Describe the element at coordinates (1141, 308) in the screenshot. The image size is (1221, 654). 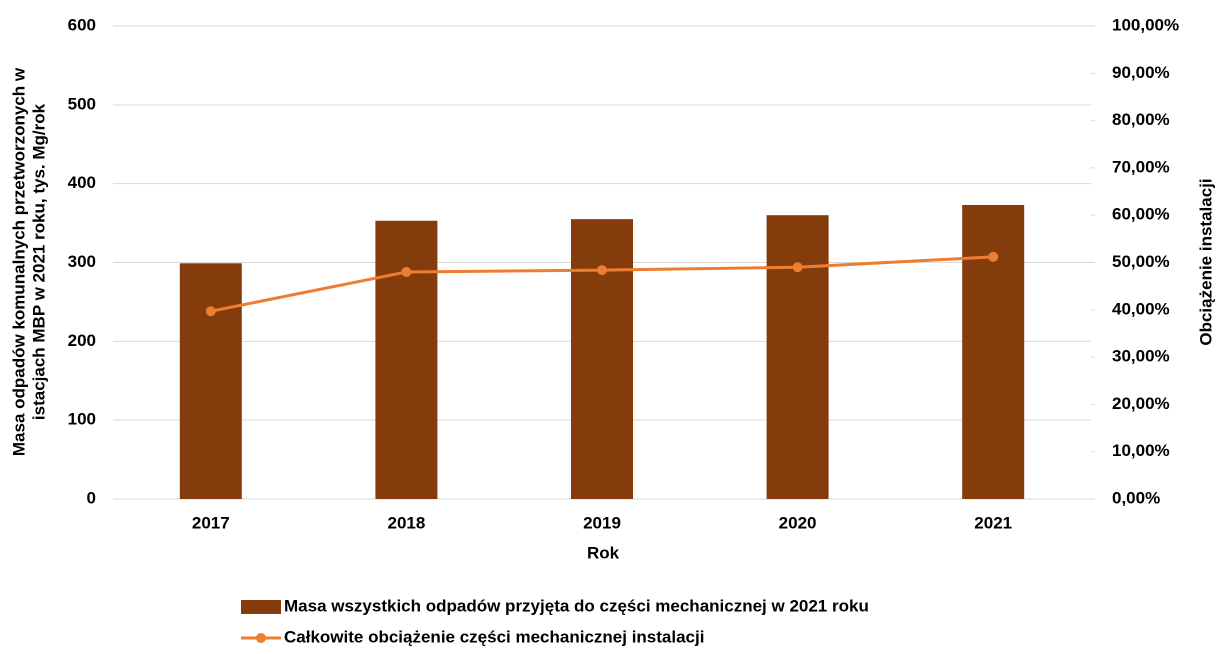
I see `y2-tick-label: 40,00%` at that location.